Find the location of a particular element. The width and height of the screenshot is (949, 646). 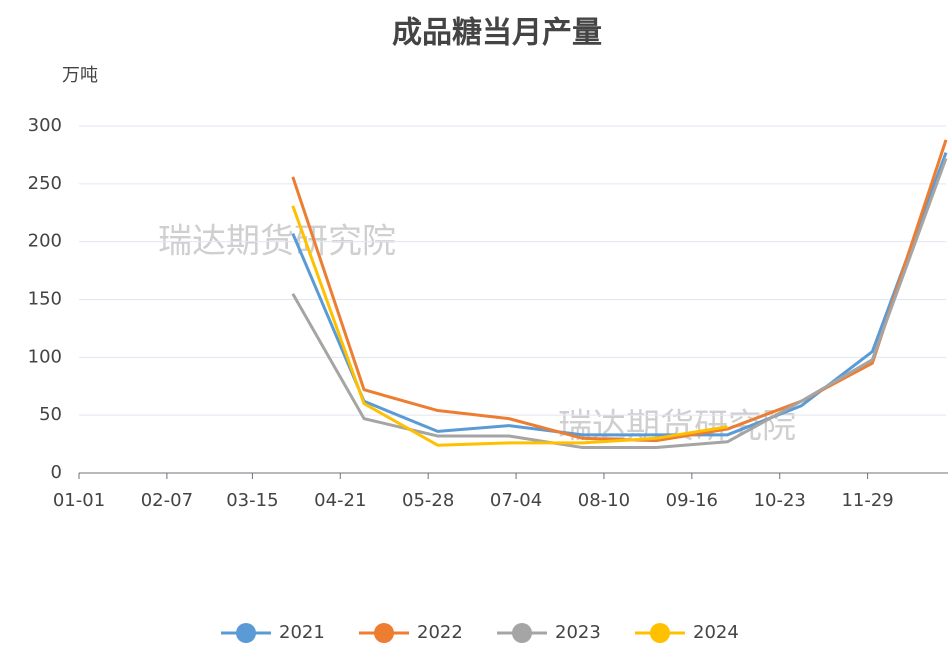

y-tick-label: 250 is located at coordinates (45, 183).